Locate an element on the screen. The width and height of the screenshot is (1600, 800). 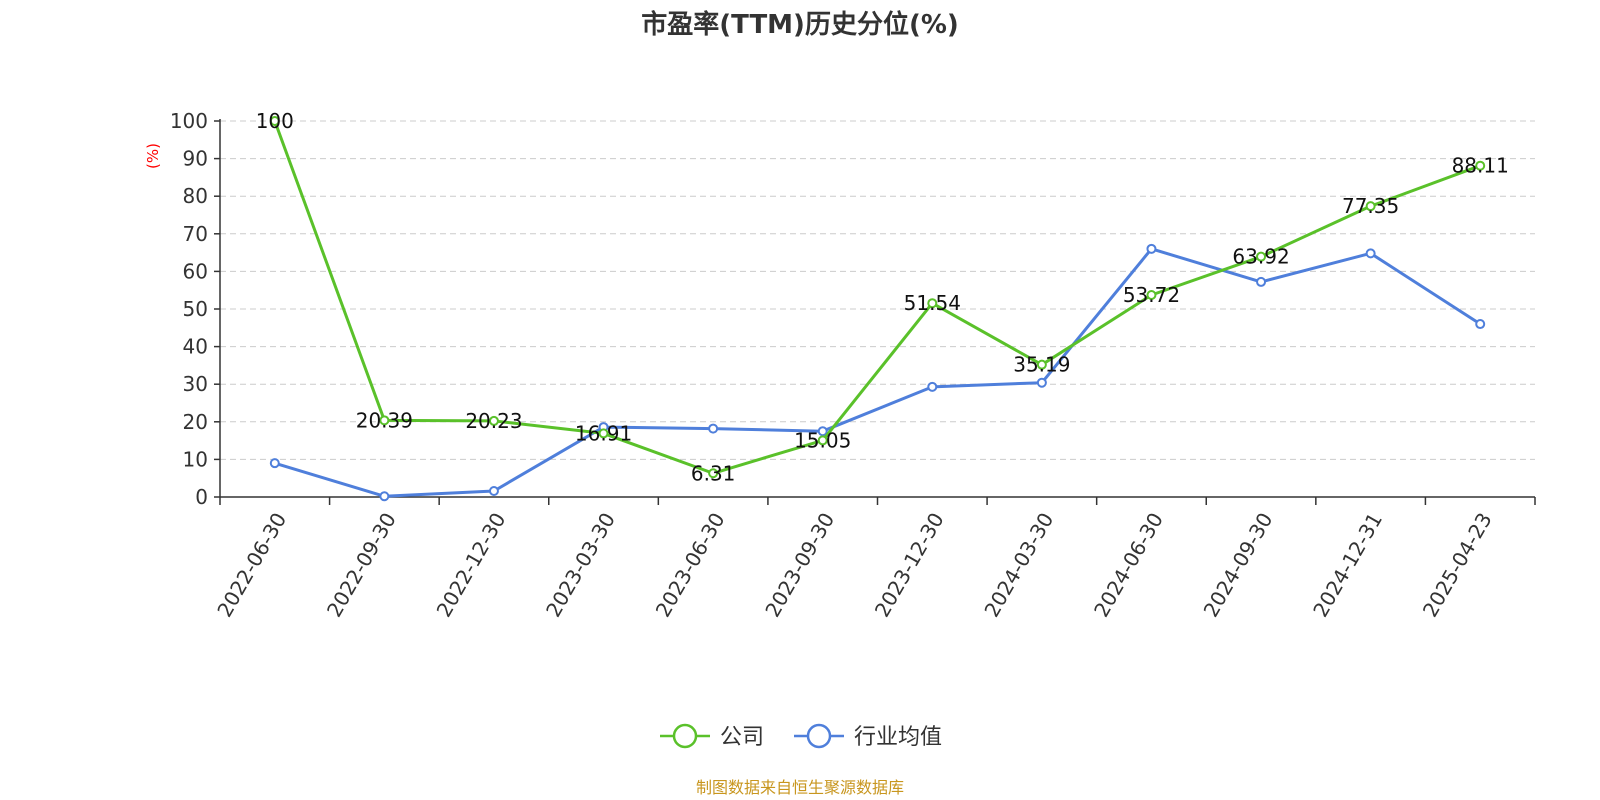
y-axis-label: (%) is located at coordinates (153, 156).